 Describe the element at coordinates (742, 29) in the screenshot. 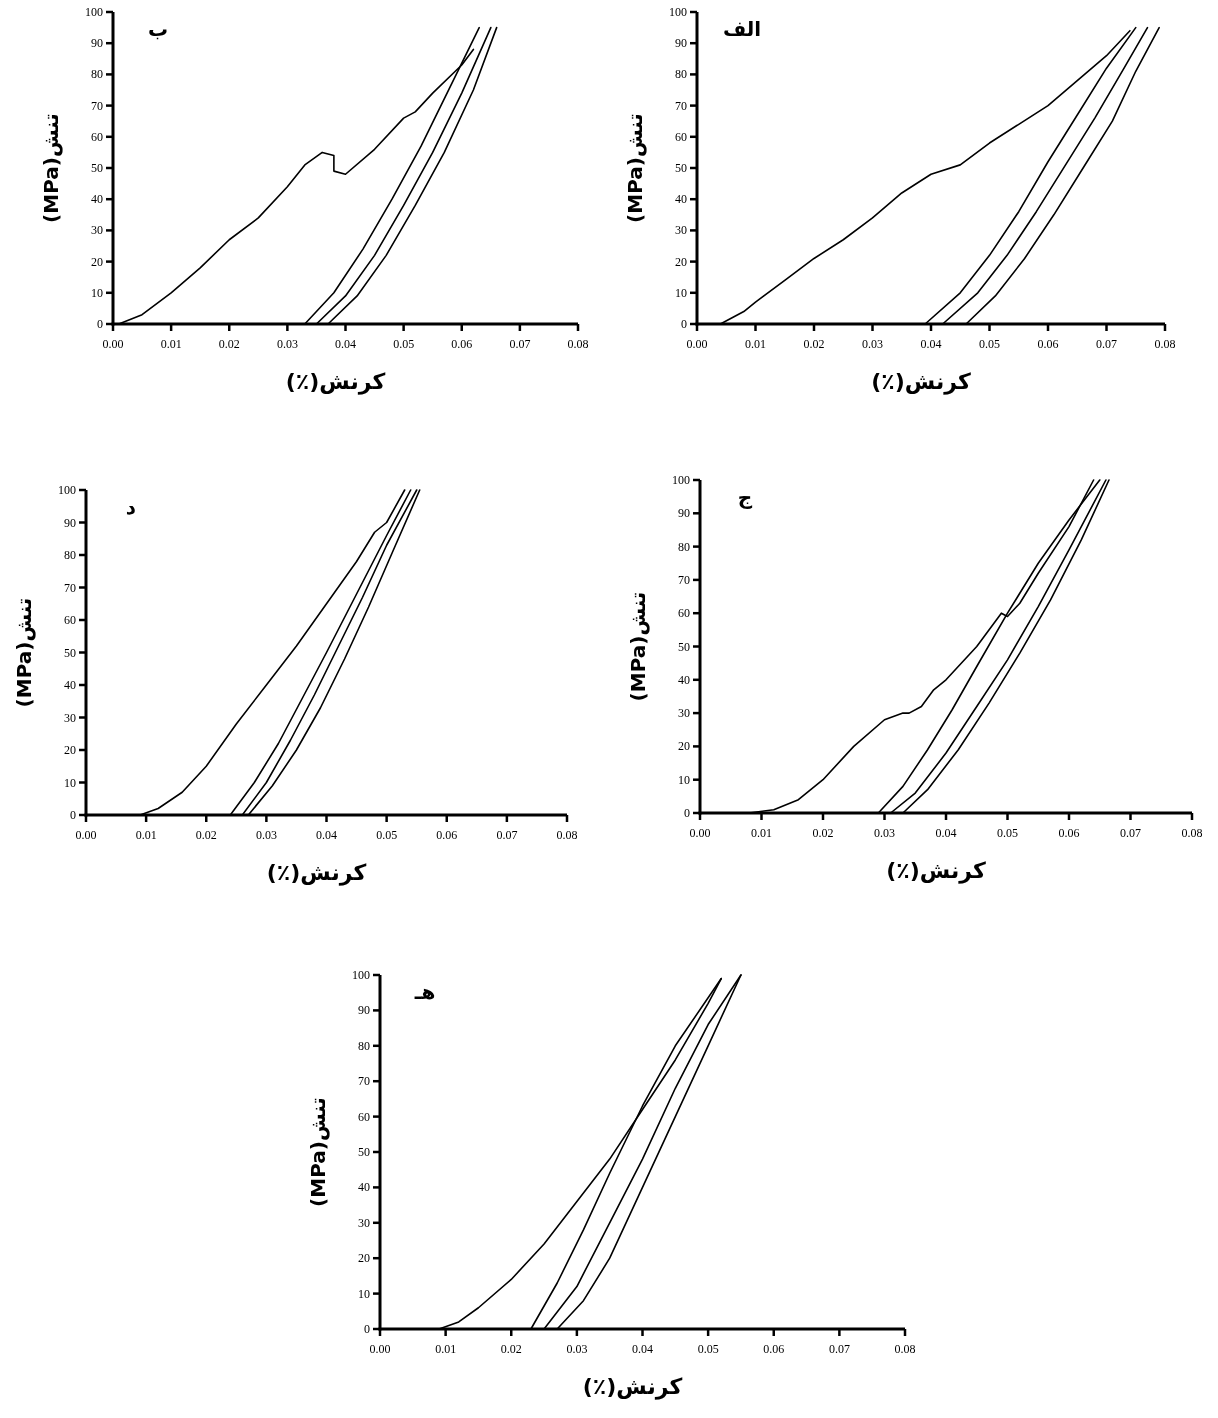

I see `chart-title: الف` at that location.